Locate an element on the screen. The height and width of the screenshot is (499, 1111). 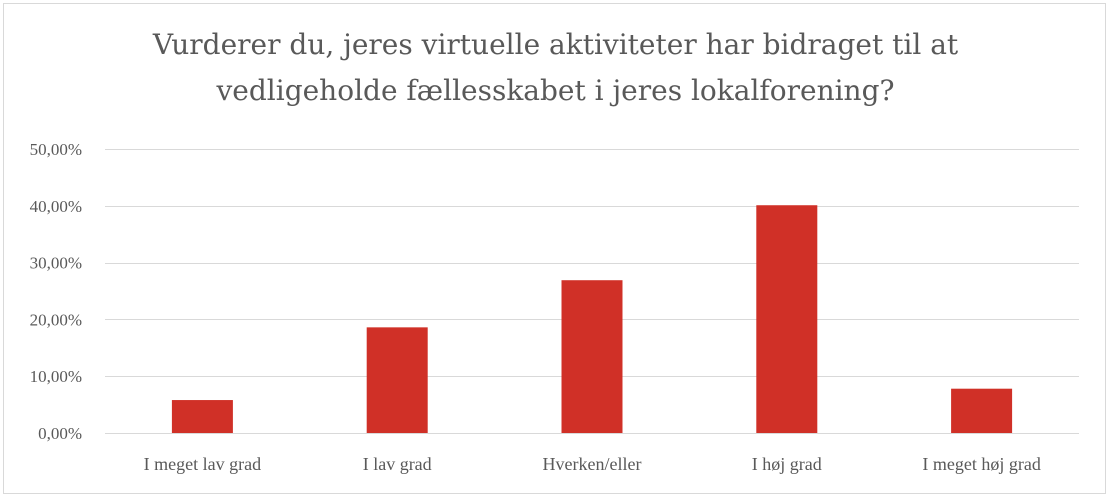
x-tick-label: Hverken/eller is located at coordinates (592, 464).